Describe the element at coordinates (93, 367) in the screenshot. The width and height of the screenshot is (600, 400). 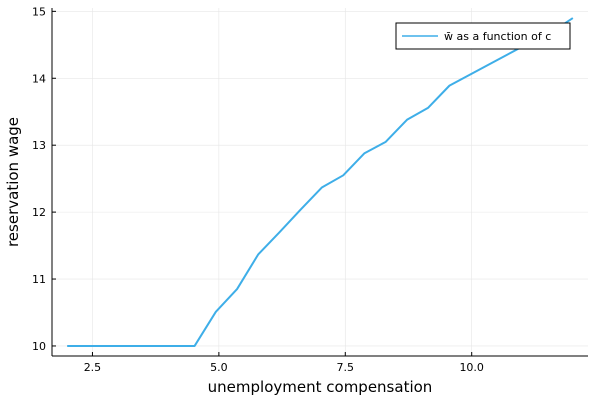
I see `x-tick-label: 2.5` at that location.